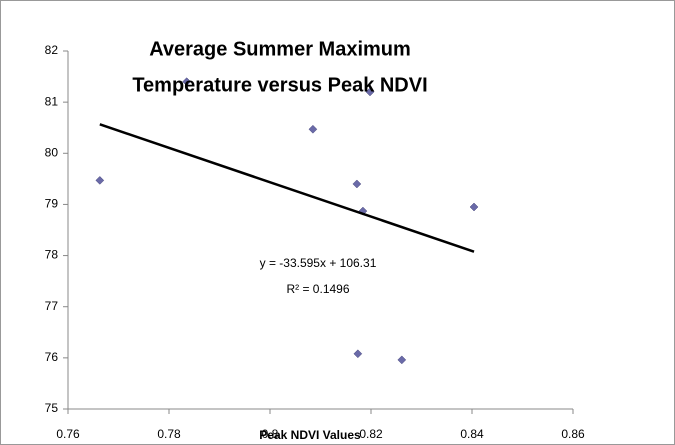 The width and height of the screenshot is (675, 445). What do you see at coordinates (318, 263) in the screenshot?
I see `trendline-equation: y = -33.595x + 106.31` at bounding box center [318, 263].